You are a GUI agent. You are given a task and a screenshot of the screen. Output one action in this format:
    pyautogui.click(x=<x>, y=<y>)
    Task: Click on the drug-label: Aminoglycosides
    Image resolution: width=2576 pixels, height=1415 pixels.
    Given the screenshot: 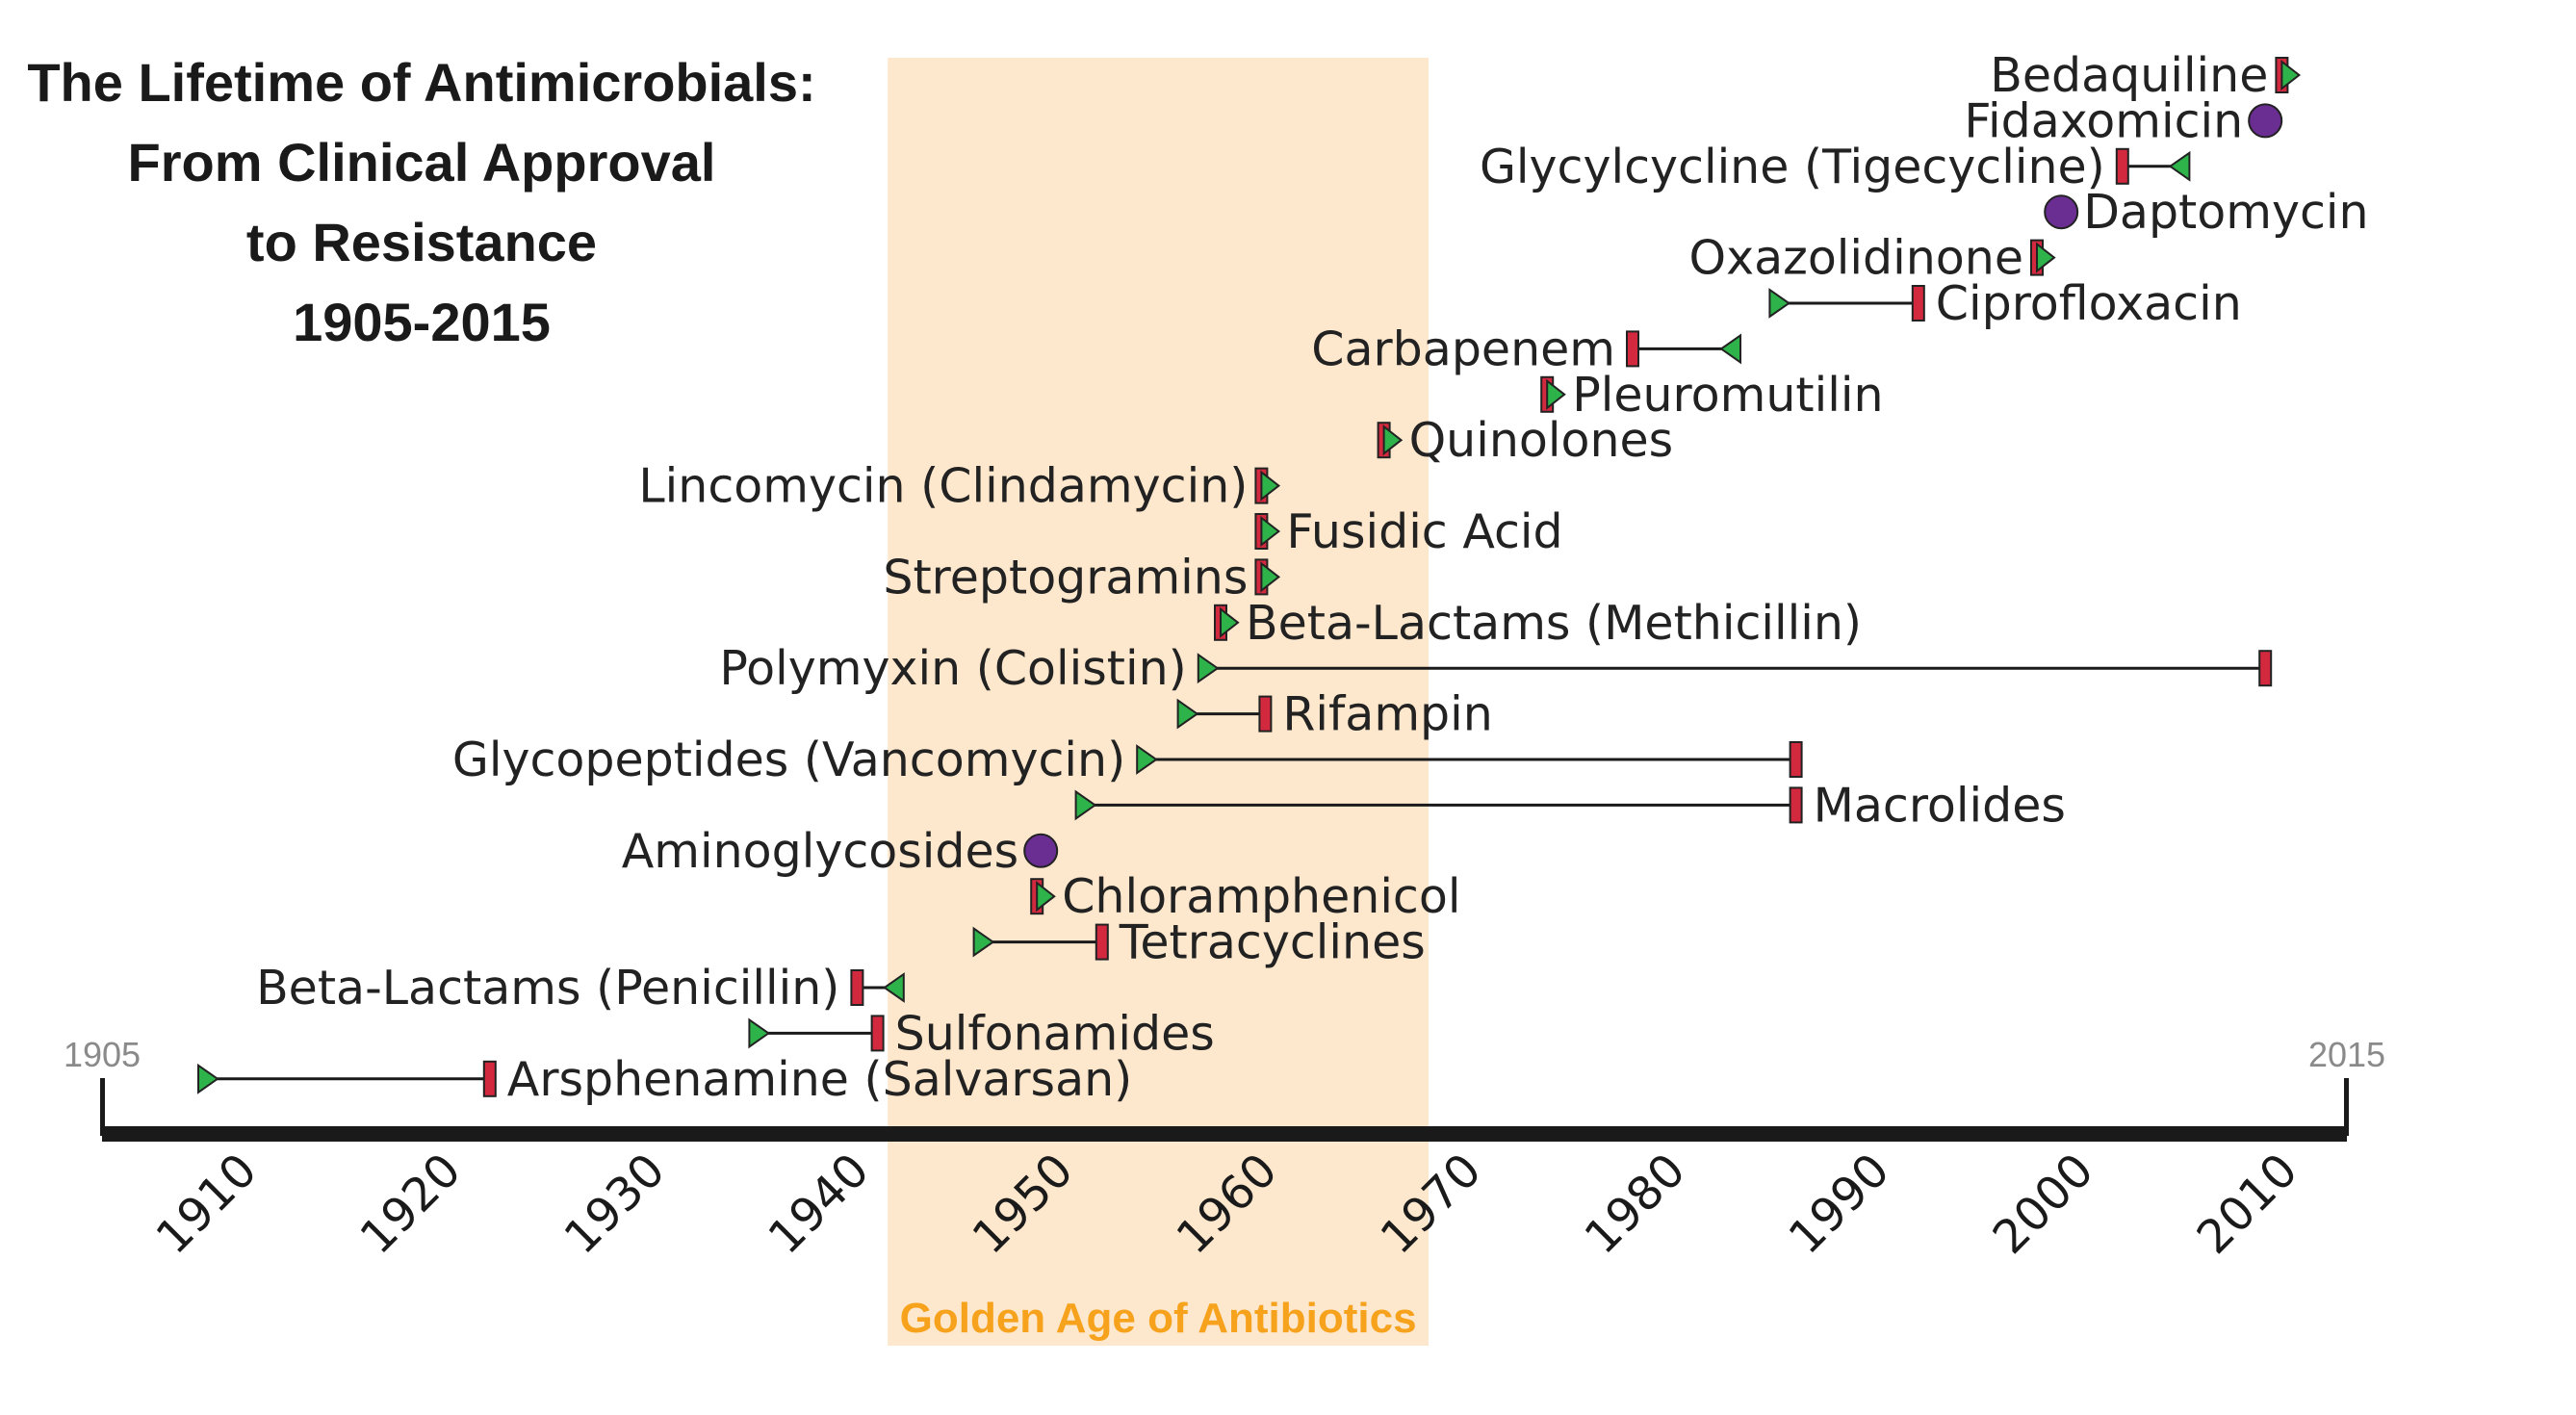 What is the action you would take?
    pyautogui.click(x=820, y=851)
    